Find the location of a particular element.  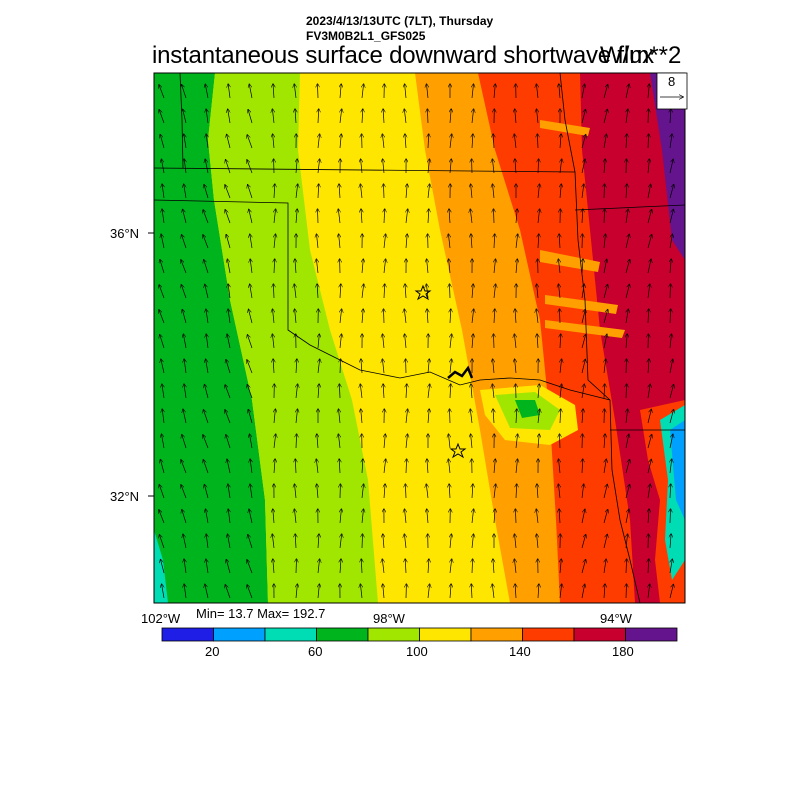

reference-vector-box is located at coordinates (672, 91).